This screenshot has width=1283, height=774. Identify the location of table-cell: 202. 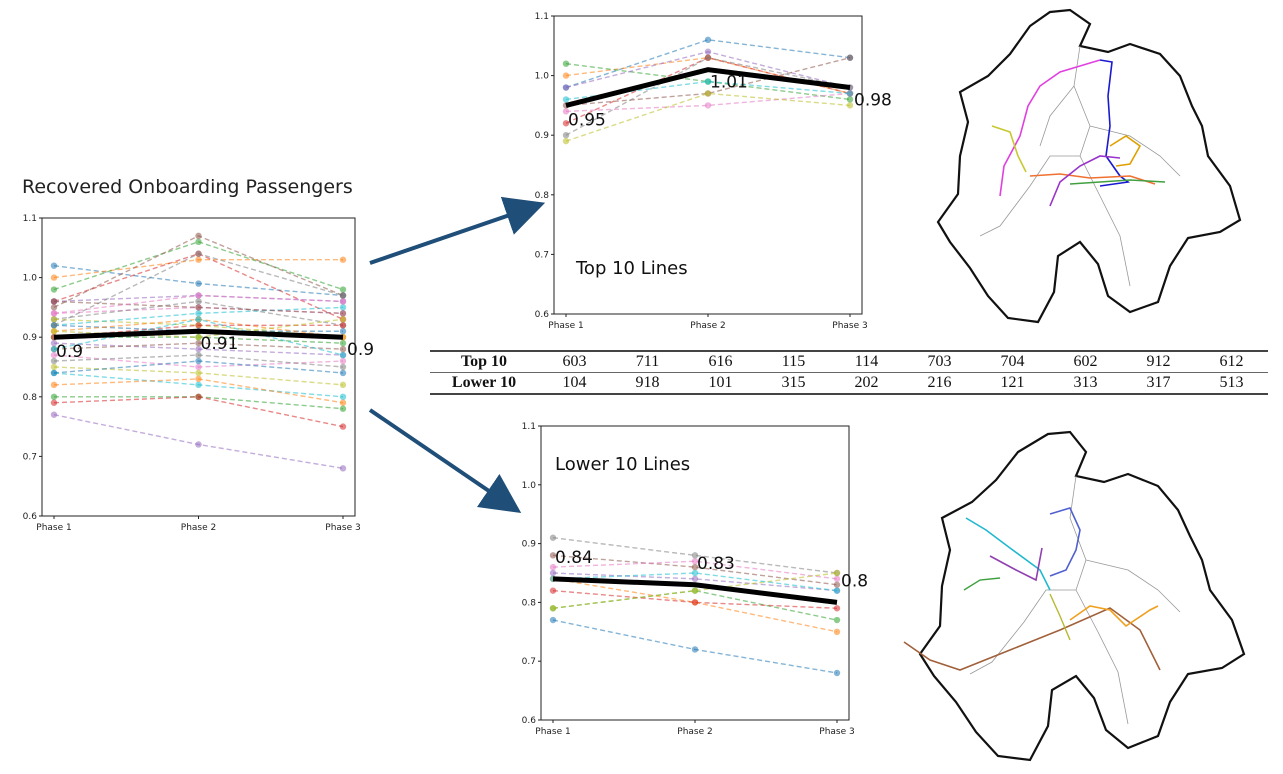
(866, 383).